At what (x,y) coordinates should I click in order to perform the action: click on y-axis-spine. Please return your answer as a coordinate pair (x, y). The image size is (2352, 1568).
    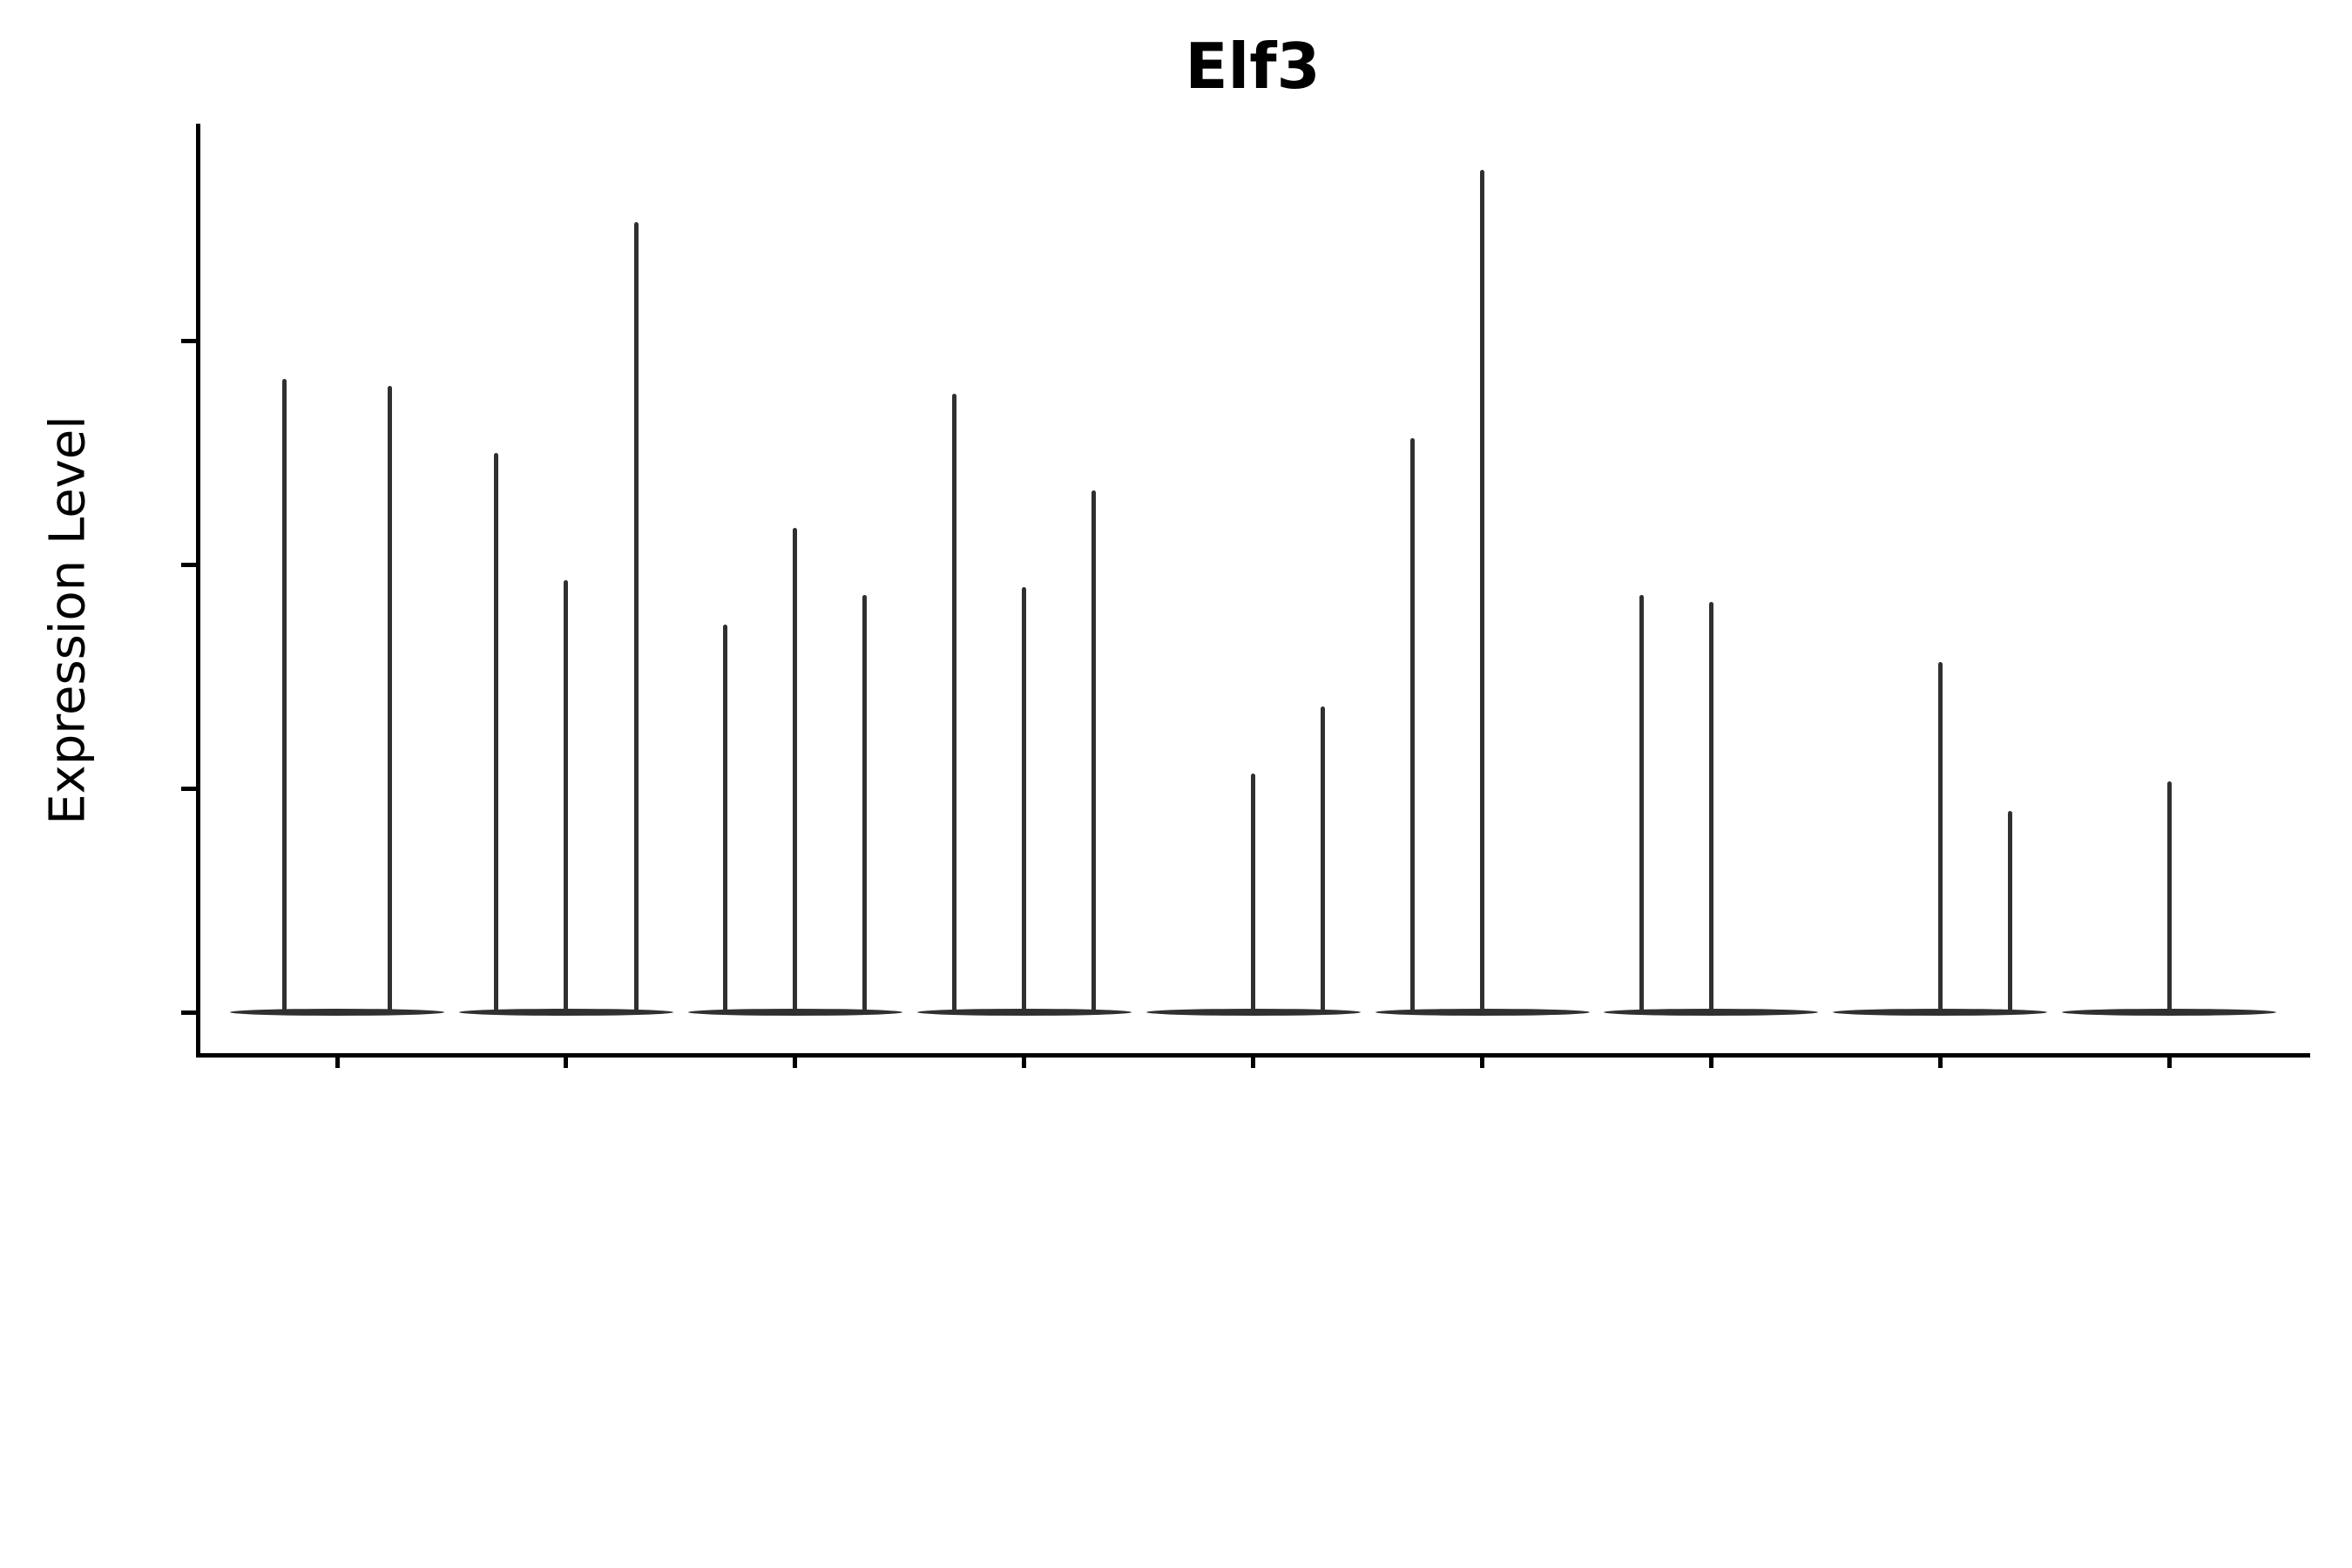
    Looking at the image, I should click on (198, 591).